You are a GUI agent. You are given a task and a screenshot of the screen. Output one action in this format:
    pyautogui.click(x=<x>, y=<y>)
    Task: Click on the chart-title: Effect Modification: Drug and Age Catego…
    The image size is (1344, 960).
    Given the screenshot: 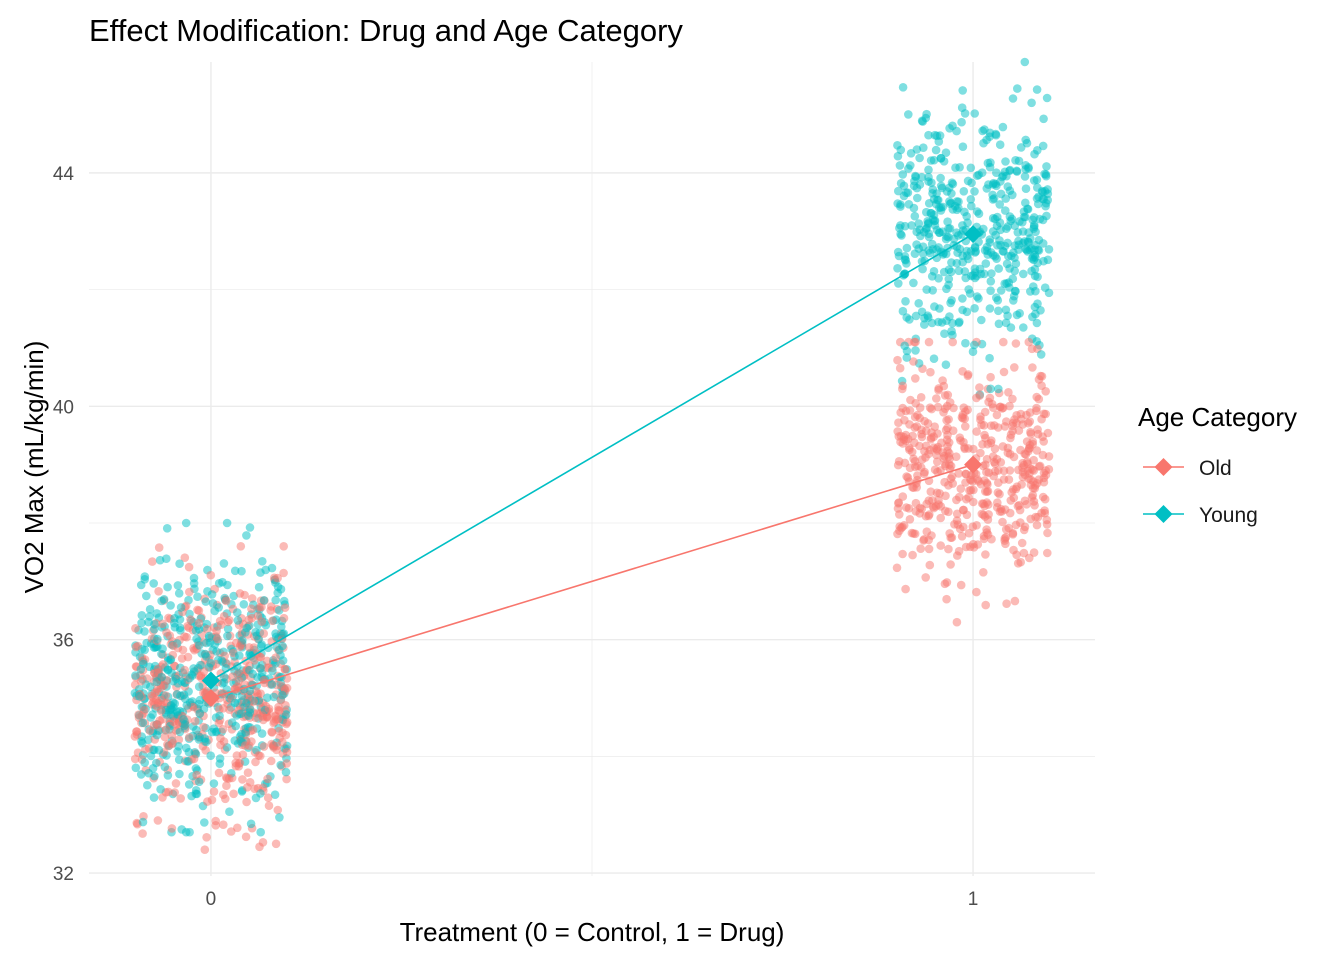 What is the action you would take?
    pyautogui.click(x=386, y=30)
    